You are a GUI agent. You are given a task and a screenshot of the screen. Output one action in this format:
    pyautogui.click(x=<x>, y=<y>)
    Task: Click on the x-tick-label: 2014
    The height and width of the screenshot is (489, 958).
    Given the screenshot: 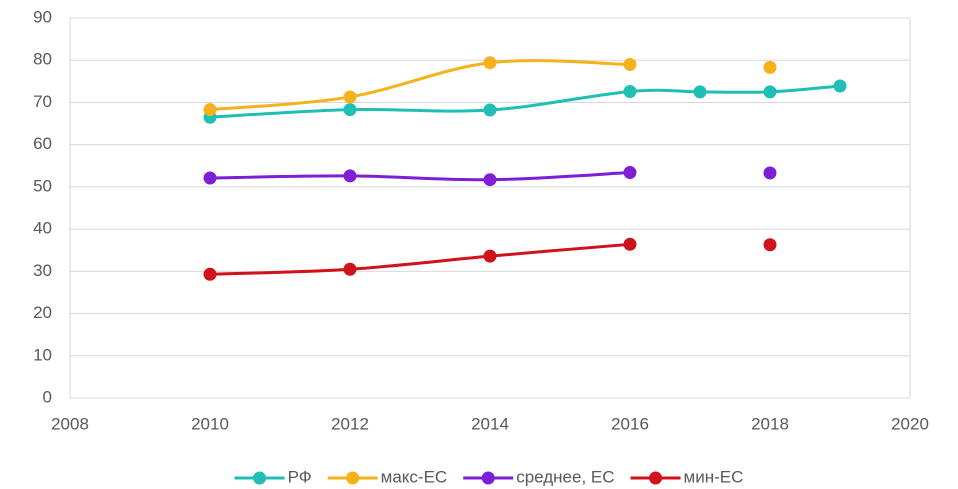 What is the action you would take?
    pyautogui.click(x=490, y=423)
    